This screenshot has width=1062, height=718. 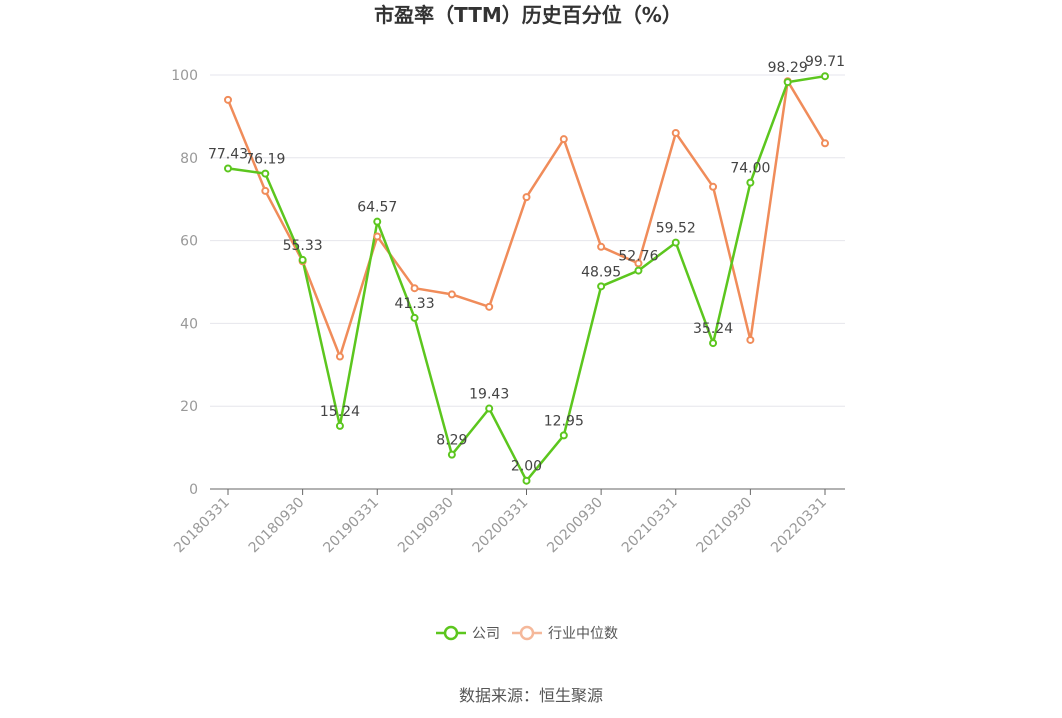 I want to click on data-label: 35.24, so click(x=713, y=329).